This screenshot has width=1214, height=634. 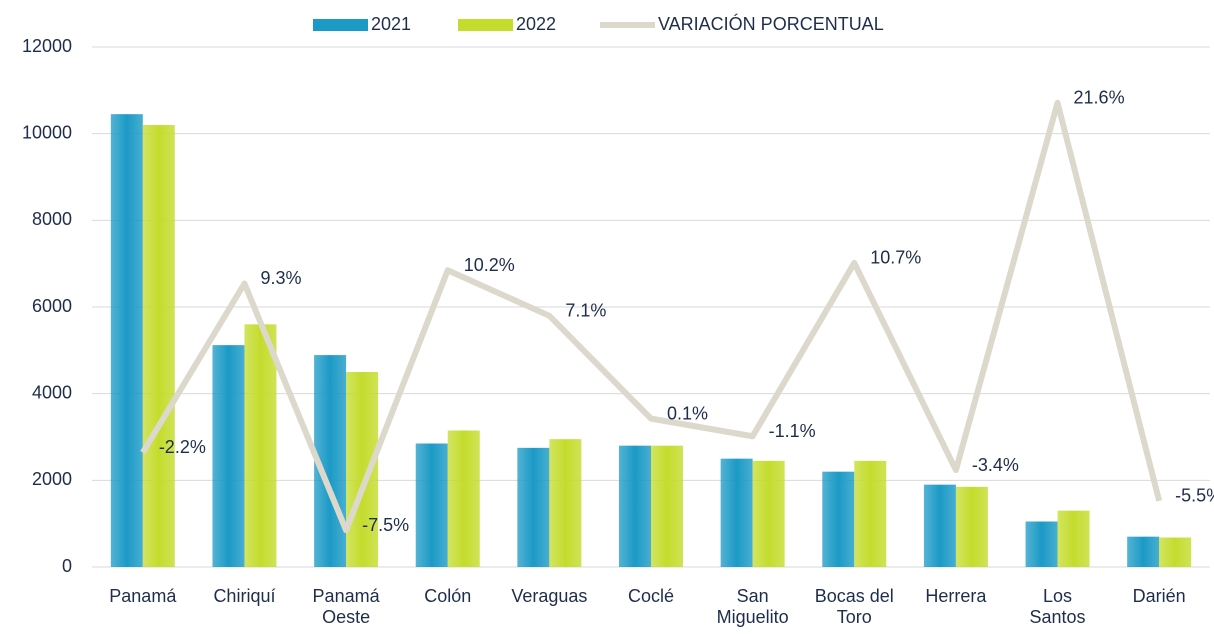 What do you see at coordinates (1099, 98) in the screenshot?
I see `data-label: 21.6%` at bounding box center [1099, 98].